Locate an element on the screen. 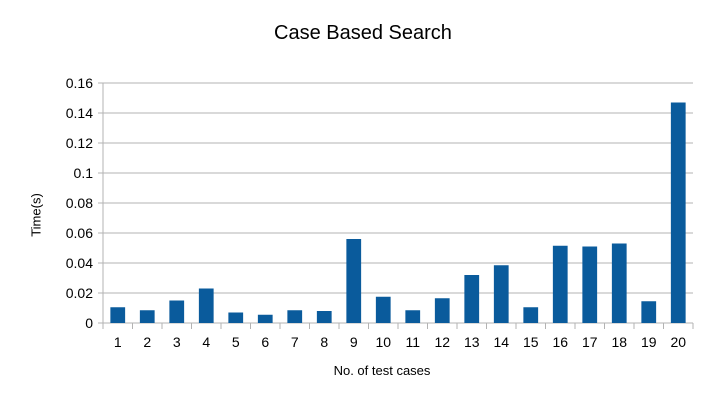 This screenshot has height=402, width=726. x-tick-label: 8 is located at coordinates (324, 342).